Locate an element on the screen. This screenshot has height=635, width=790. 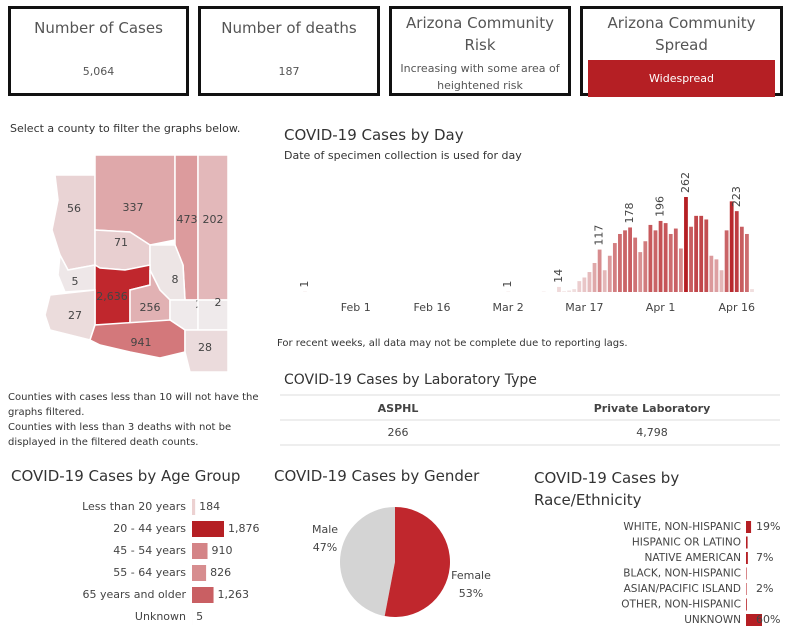
county-label: 2 is located at coordinates (218, 302).